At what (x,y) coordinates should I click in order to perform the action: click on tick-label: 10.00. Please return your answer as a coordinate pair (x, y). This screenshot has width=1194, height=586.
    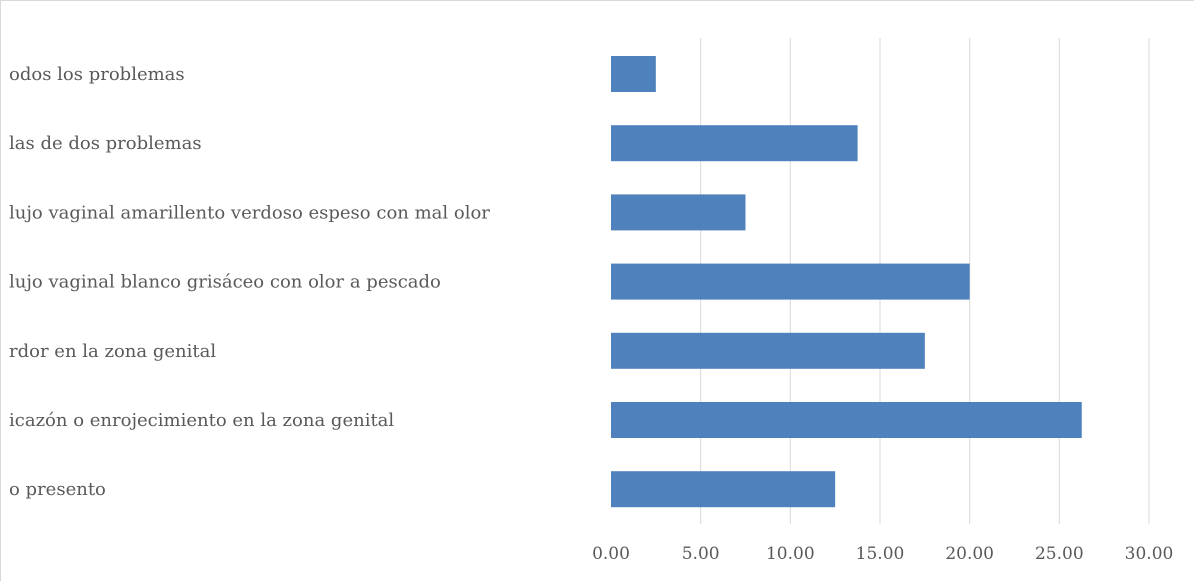
    Looking at the image, I should click on (790, 554).